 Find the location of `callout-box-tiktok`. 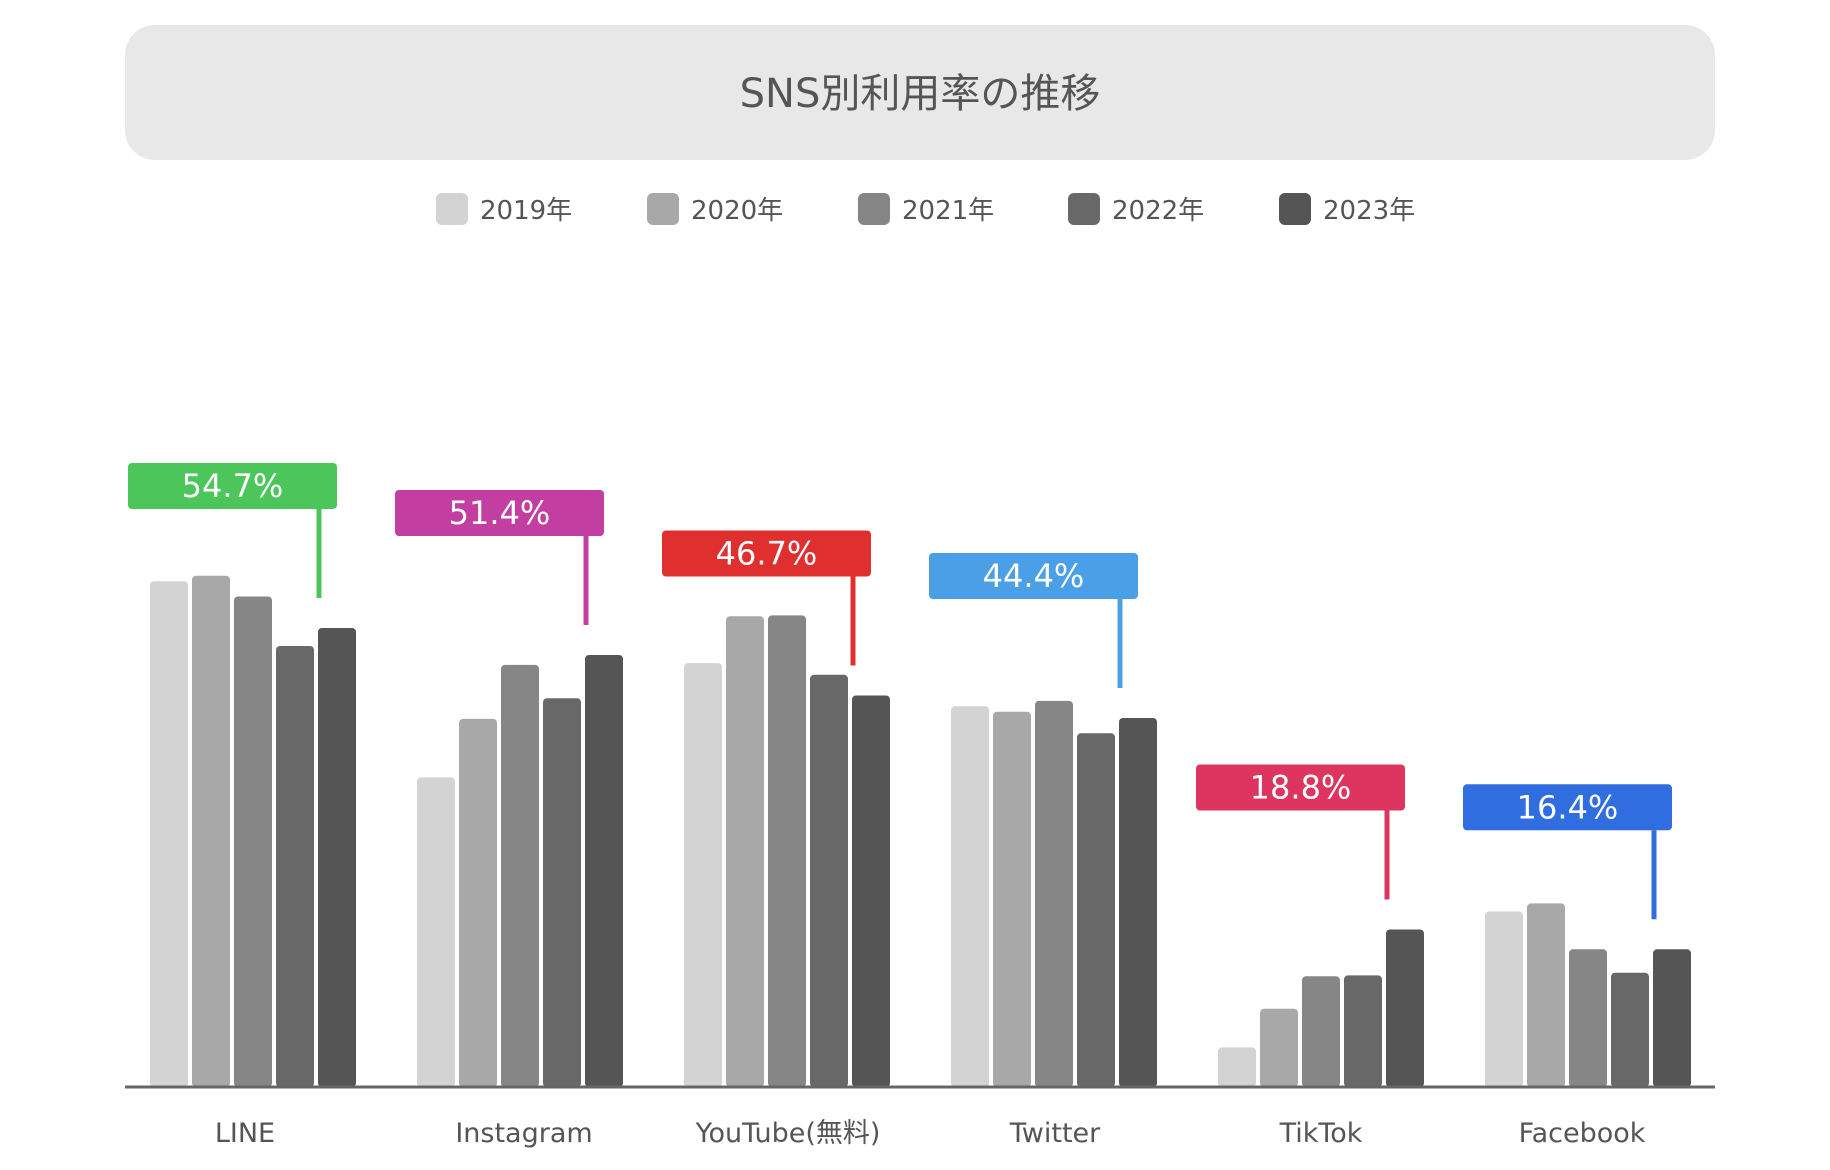

callout-box-tiktok is located at coordinates (1300, 787).